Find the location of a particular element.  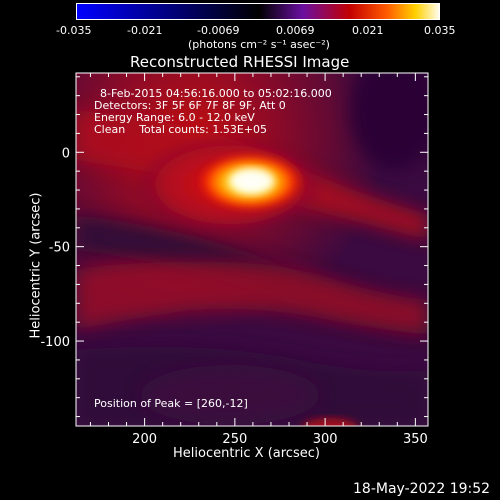

energy-range-annotation: Energy Range: 6.0 - 12.0 keV is located at coordinates (174, 117).